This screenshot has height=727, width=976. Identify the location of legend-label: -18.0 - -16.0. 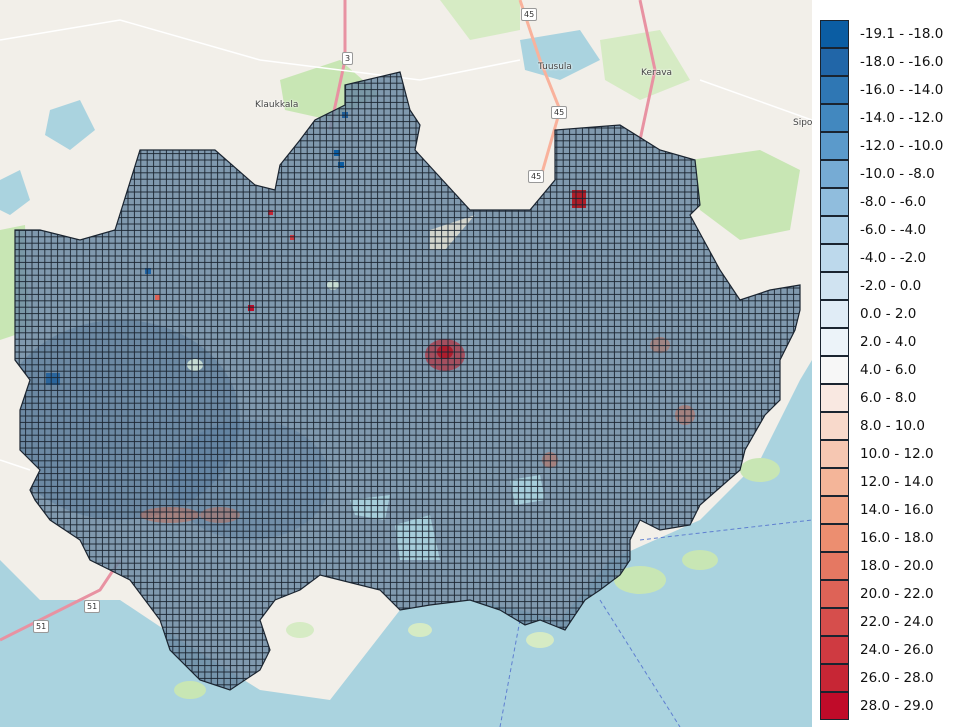
(902, 62).